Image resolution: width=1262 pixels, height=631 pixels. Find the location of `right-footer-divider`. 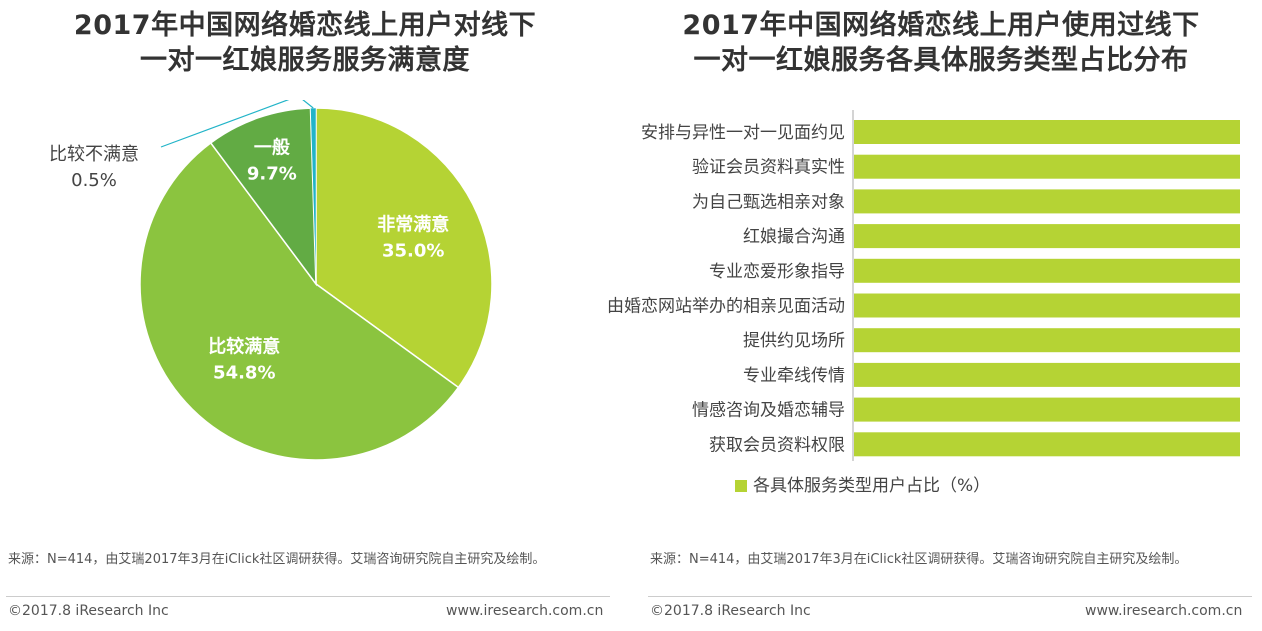

right-footer-divider is located at coordinates (950, 596).